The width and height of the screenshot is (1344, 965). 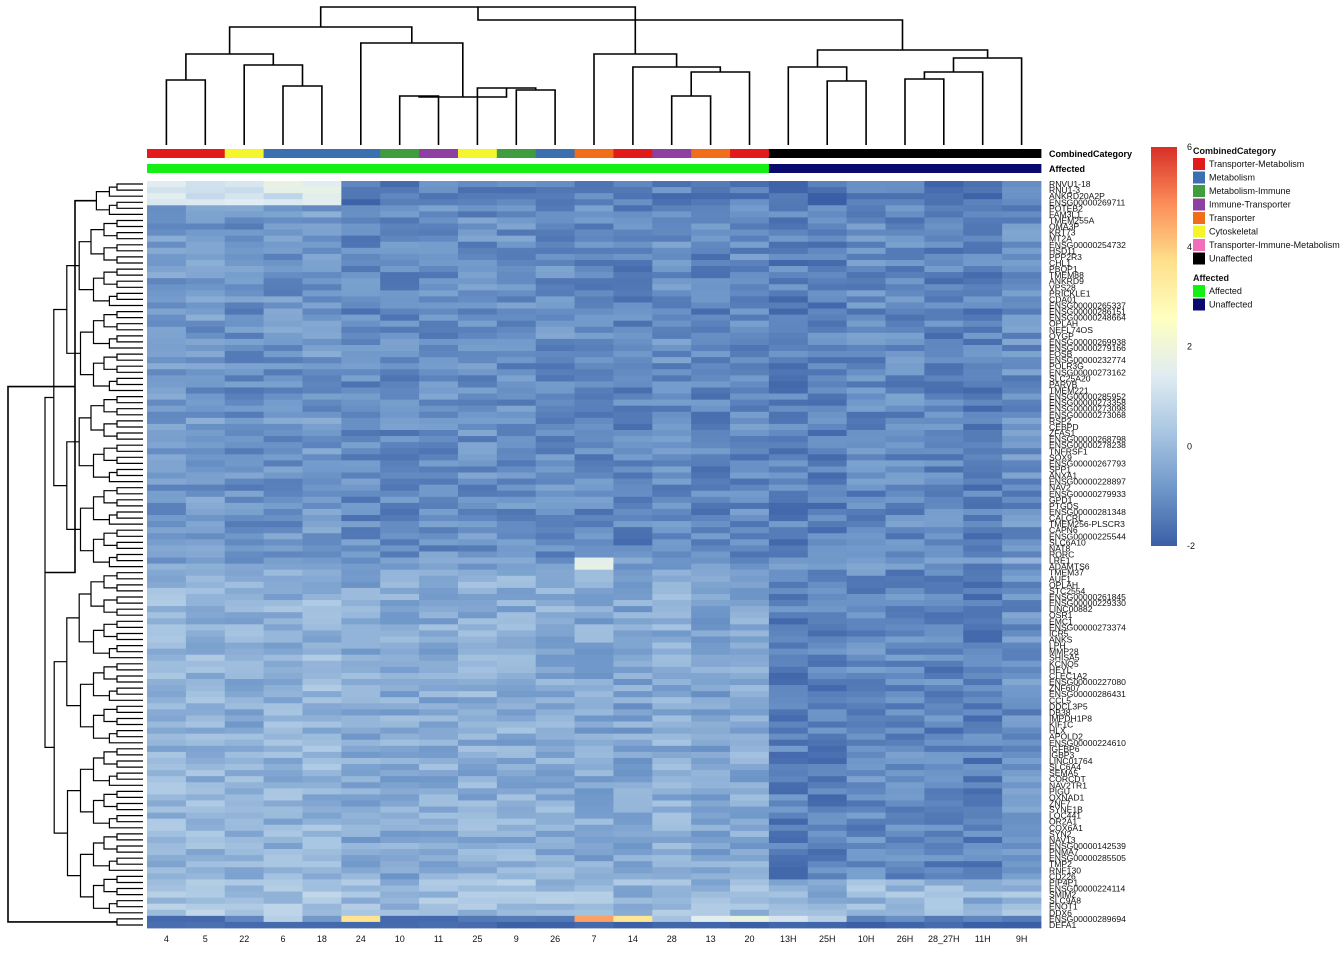 I want to click on row-label: CALCRL, so click(x=1066, y=518).